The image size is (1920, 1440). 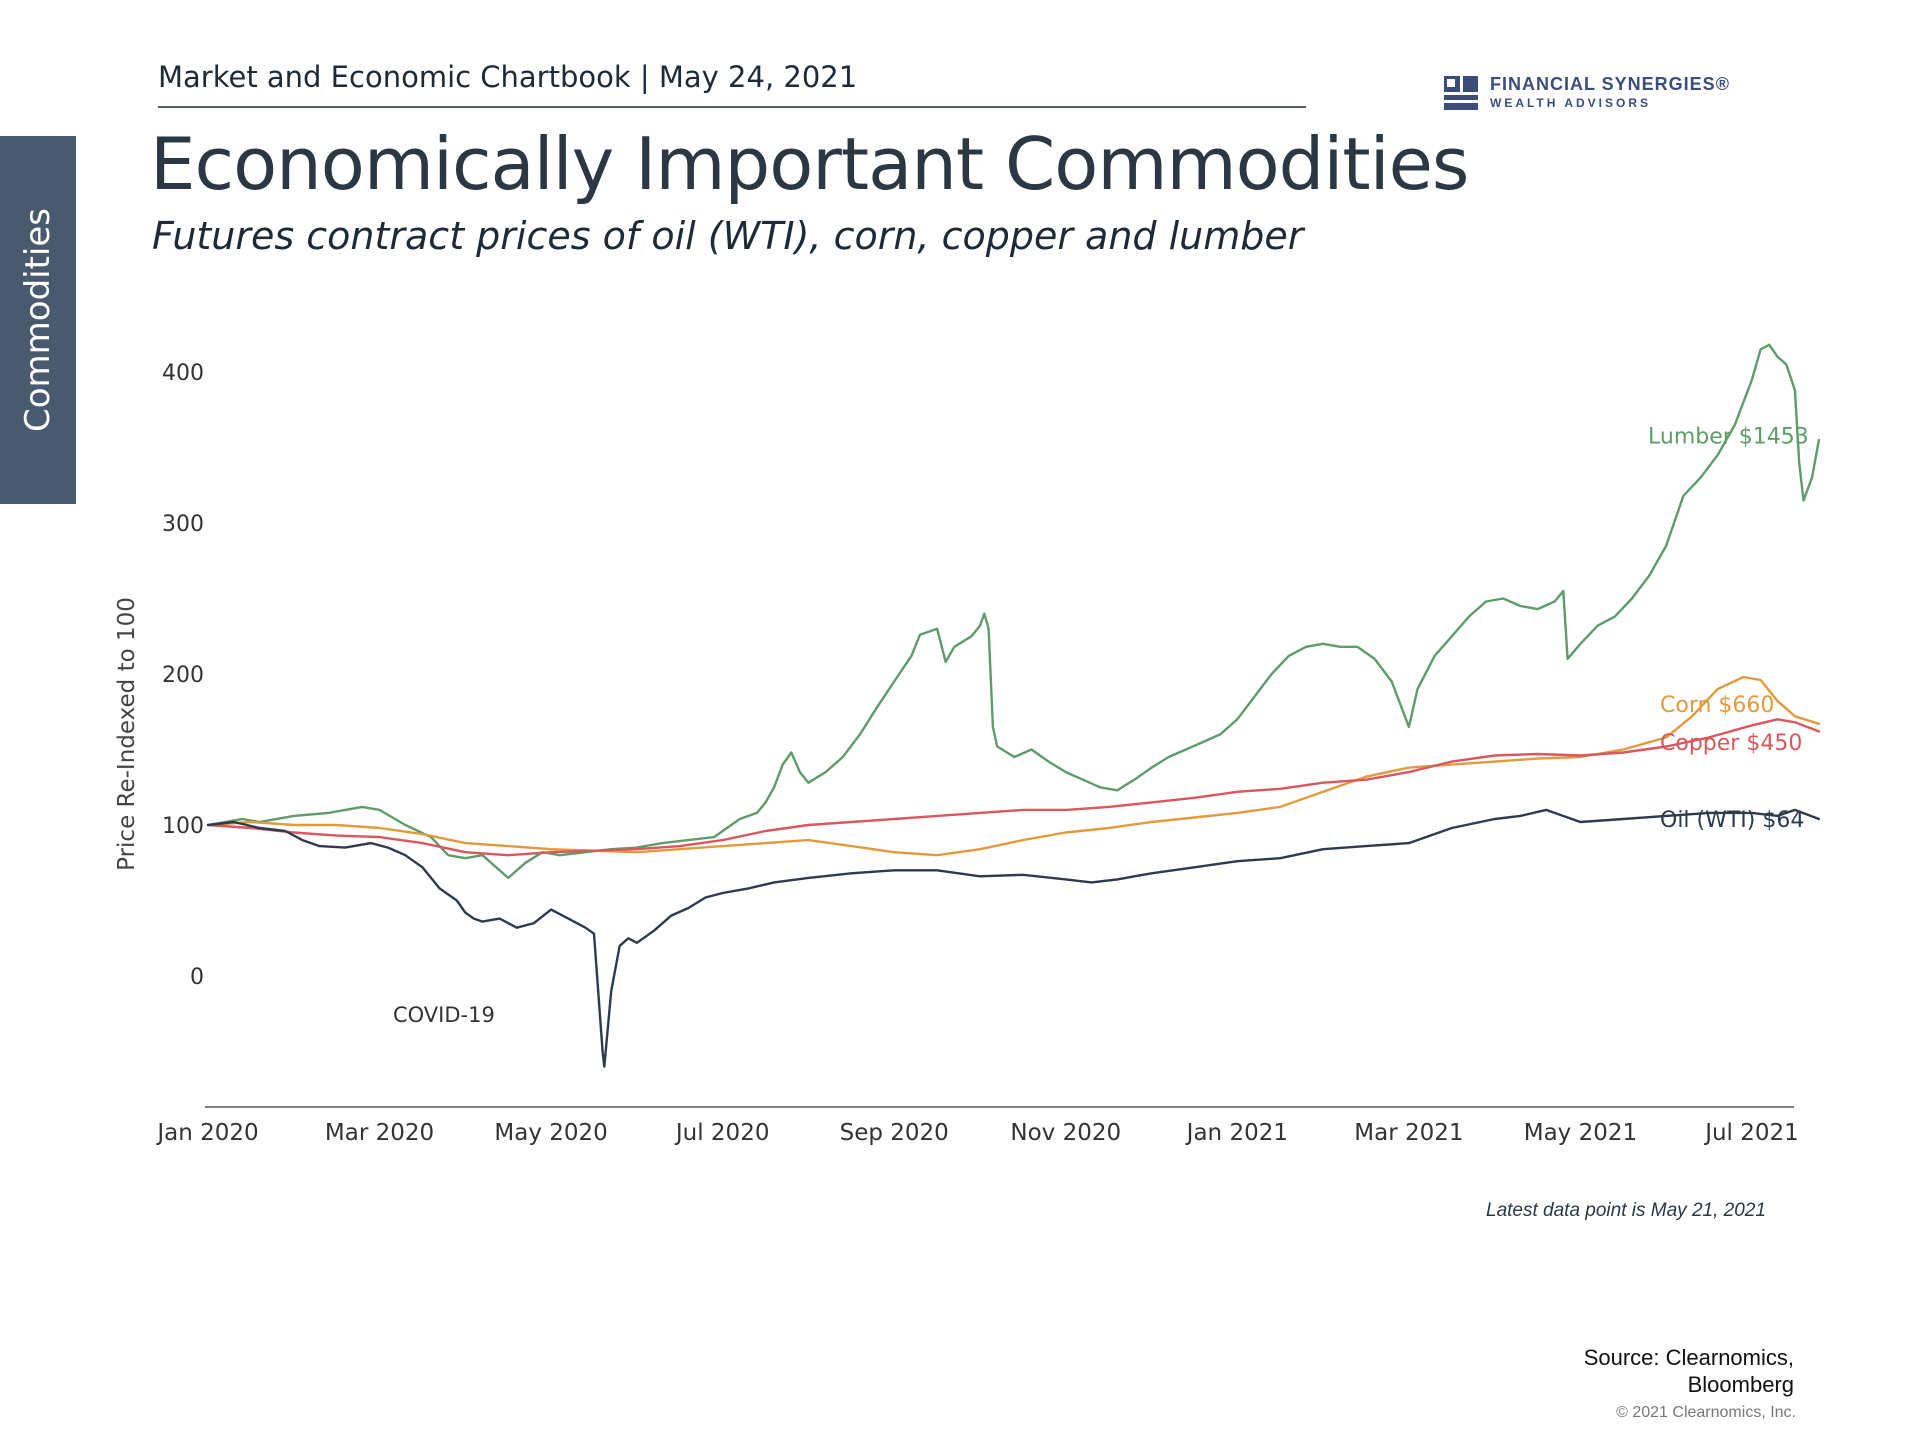 I want to click on x-tick-label-5: Nov 2020, so click(x=1065, y=1133).